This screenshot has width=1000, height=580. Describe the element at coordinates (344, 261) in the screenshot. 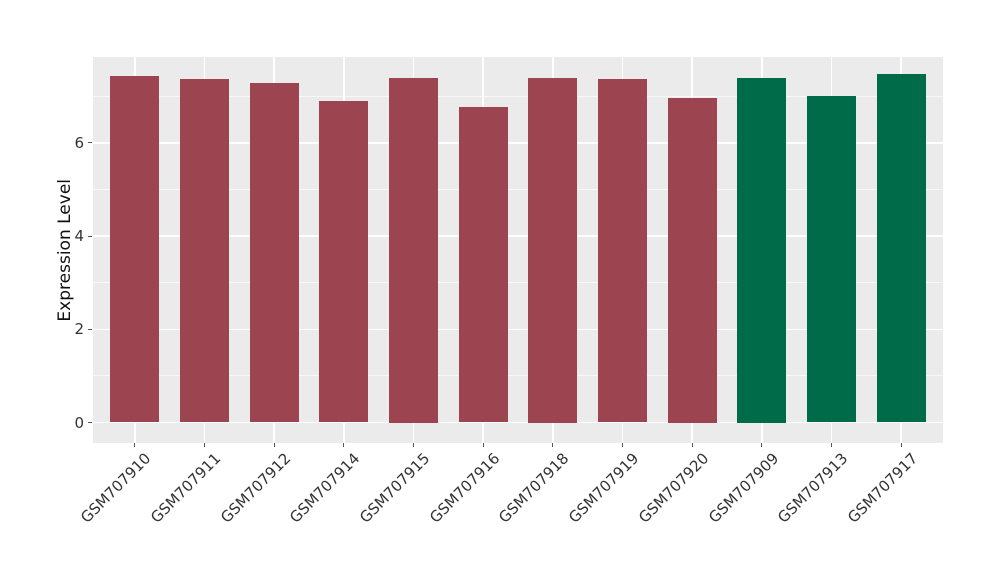

I see `bar-GSM707914` at that location.